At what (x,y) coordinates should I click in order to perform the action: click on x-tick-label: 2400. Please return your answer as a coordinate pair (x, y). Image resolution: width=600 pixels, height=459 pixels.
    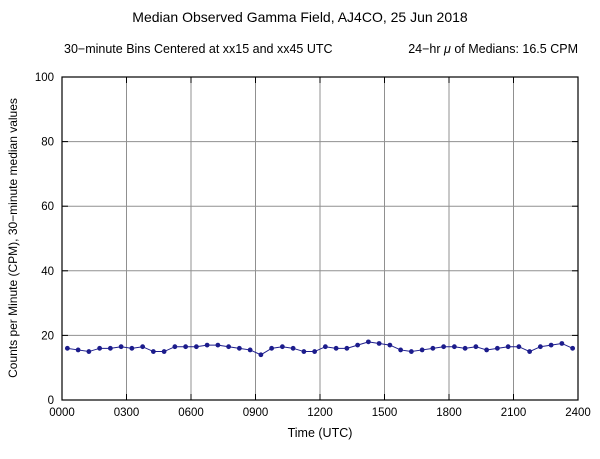
    Looking at the image, I should click on (578, 413).